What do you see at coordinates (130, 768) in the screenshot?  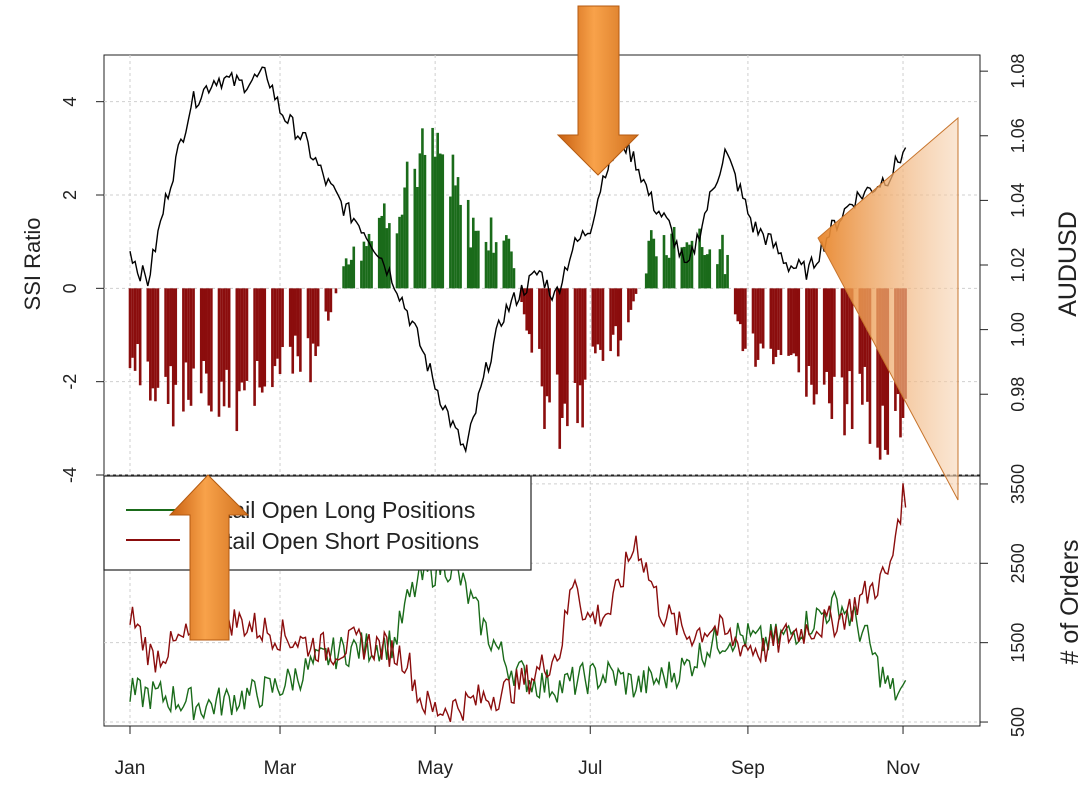 I see `x-tick-label: Jan` at bounding box center [130, 768].